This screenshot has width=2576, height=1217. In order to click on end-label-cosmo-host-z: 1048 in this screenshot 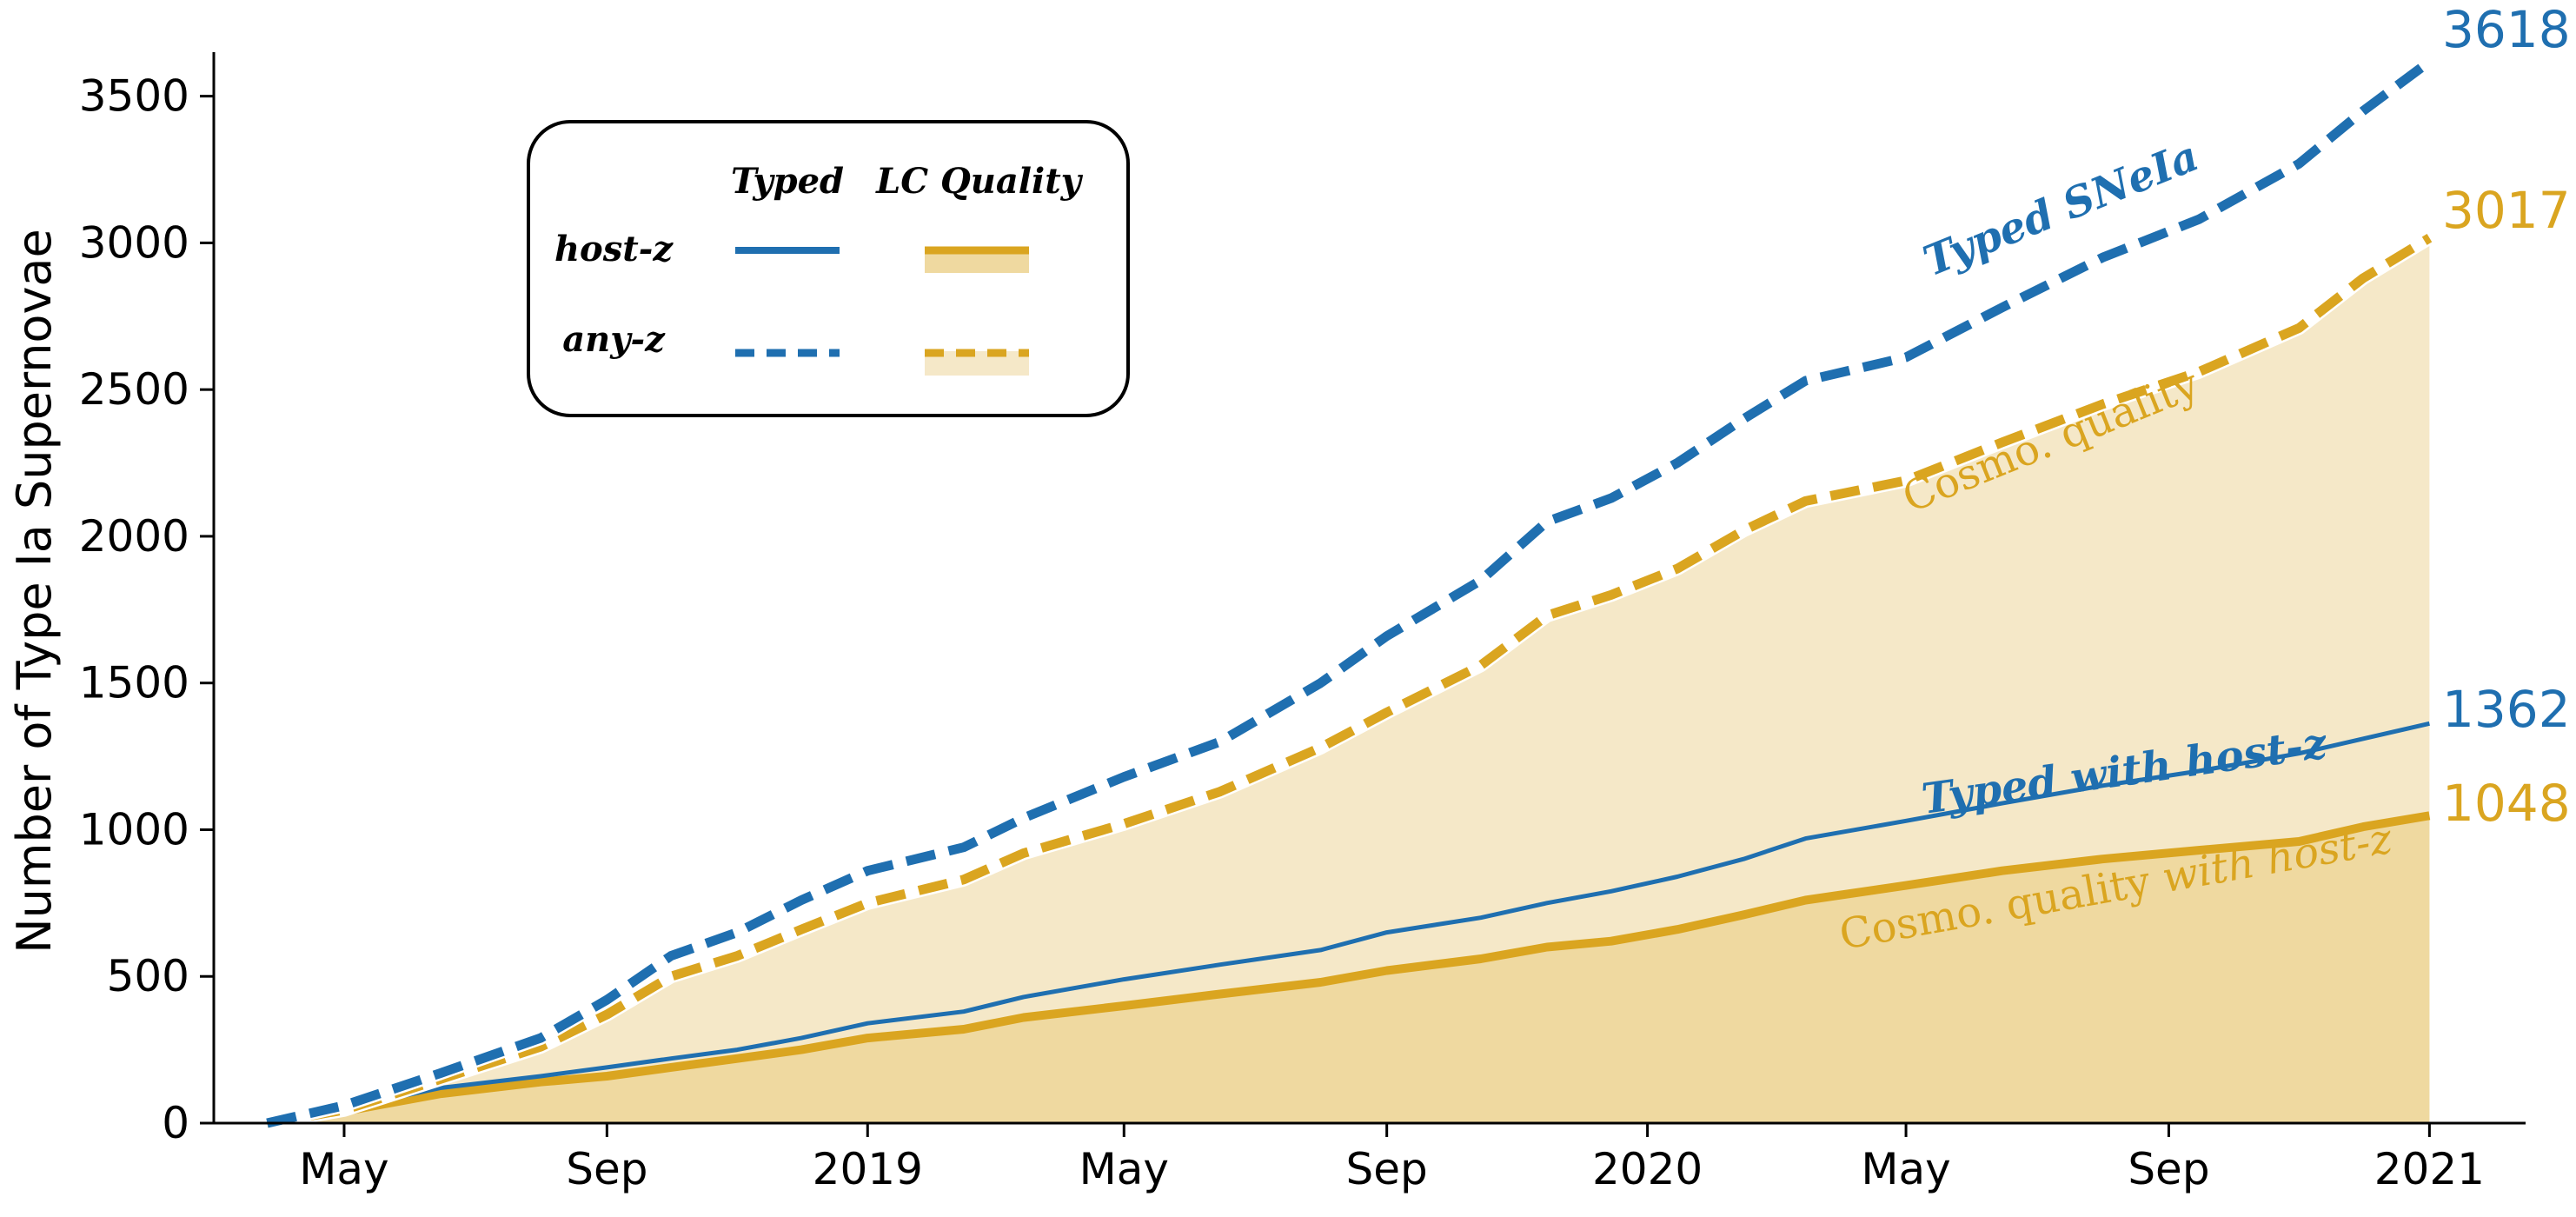, I will do `click(2506, 804)`.